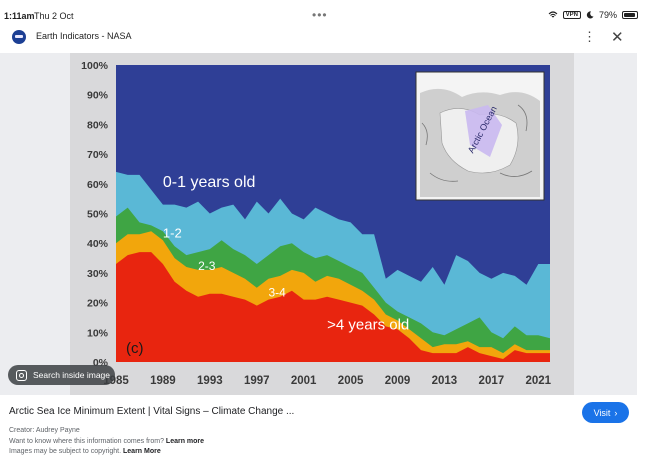 The height and width of the screenshot is (455, 660). I want to click on x-tick-label: 2001, so click(304, 381).